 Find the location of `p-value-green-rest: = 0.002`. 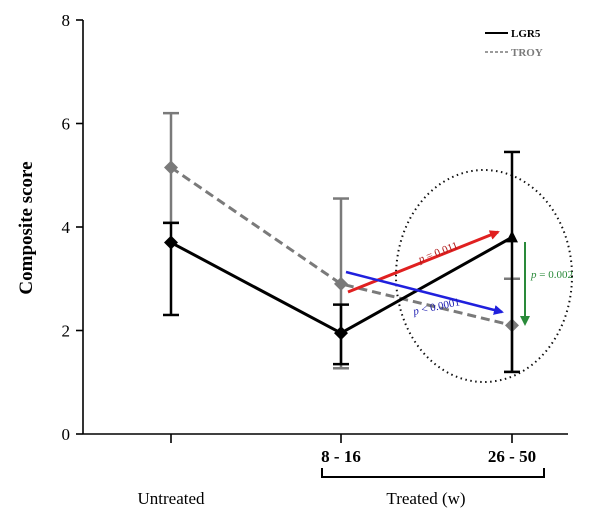

p-value-green-rest: = 0.002 is located at coordinates (555, 275).